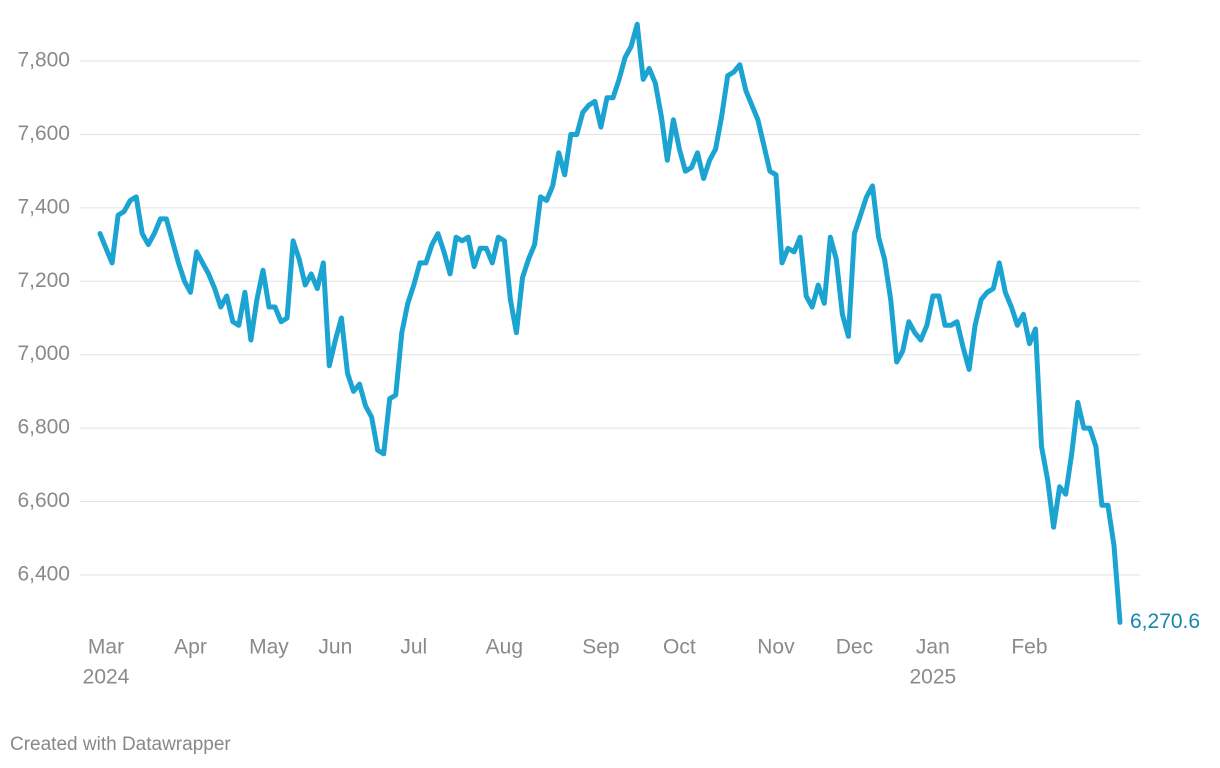 This screenshot has height=768, width=1220. Describe the element at coordinates (600, 647) in the screenshot. I see `x-tick-label: Sep` at that location.